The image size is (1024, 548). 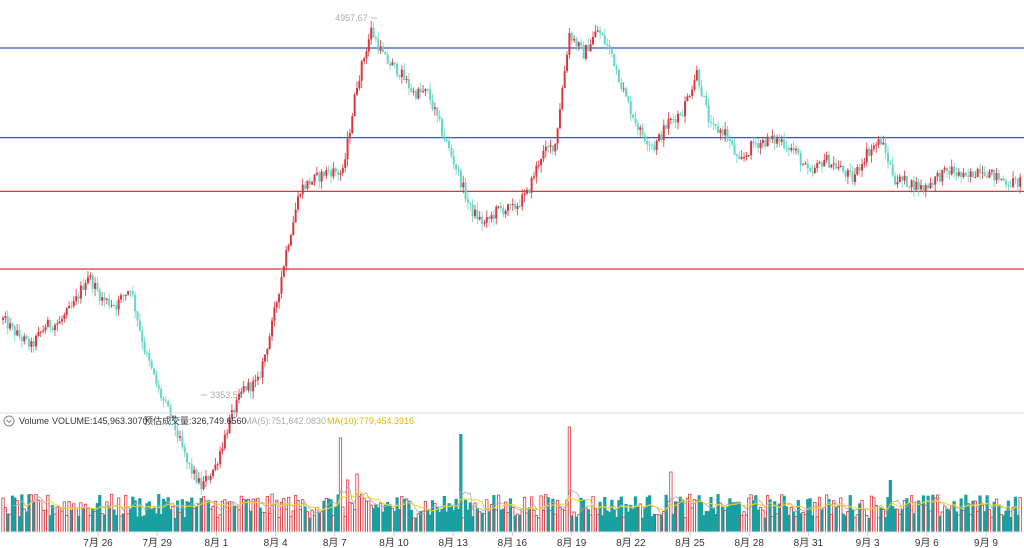 I want to click on x-tick-label: 8月 7, so click(x=335, y=542).